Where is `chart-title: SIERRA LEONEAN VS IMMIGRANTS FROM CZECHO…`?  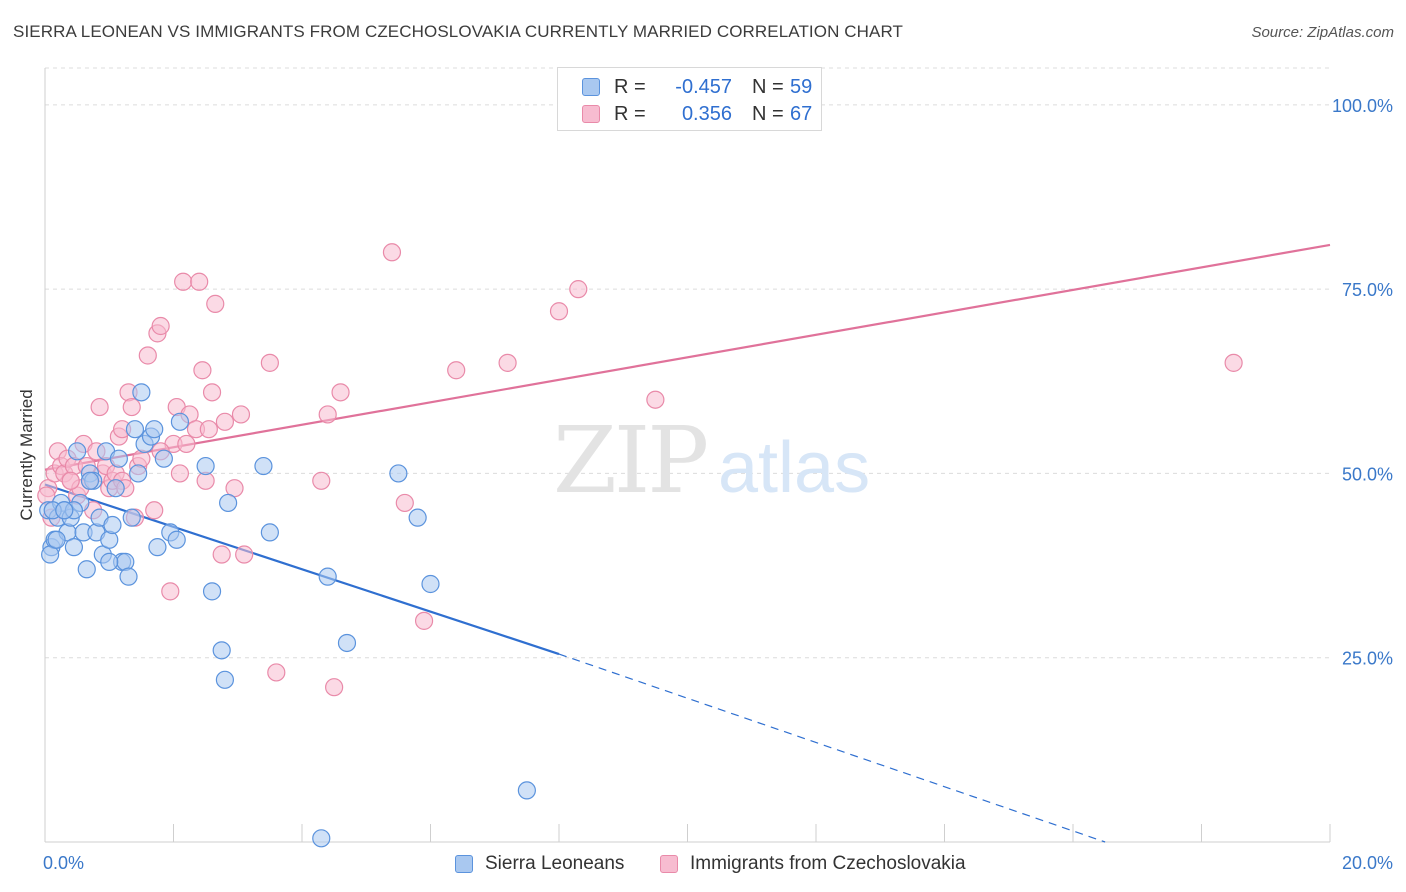 chart-title: SIERRA LEONEAN VS IMMIGRANTS FROM CZECHO… is located at coordinates (458, 31).